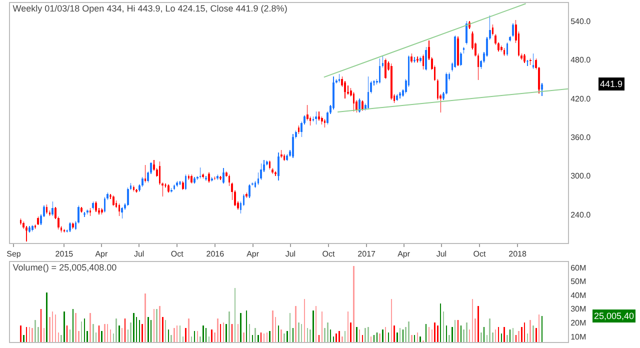  Describe the element at coordinates (367, 254) in the screenshot. I see `x-tick-label: 2017` at that location.